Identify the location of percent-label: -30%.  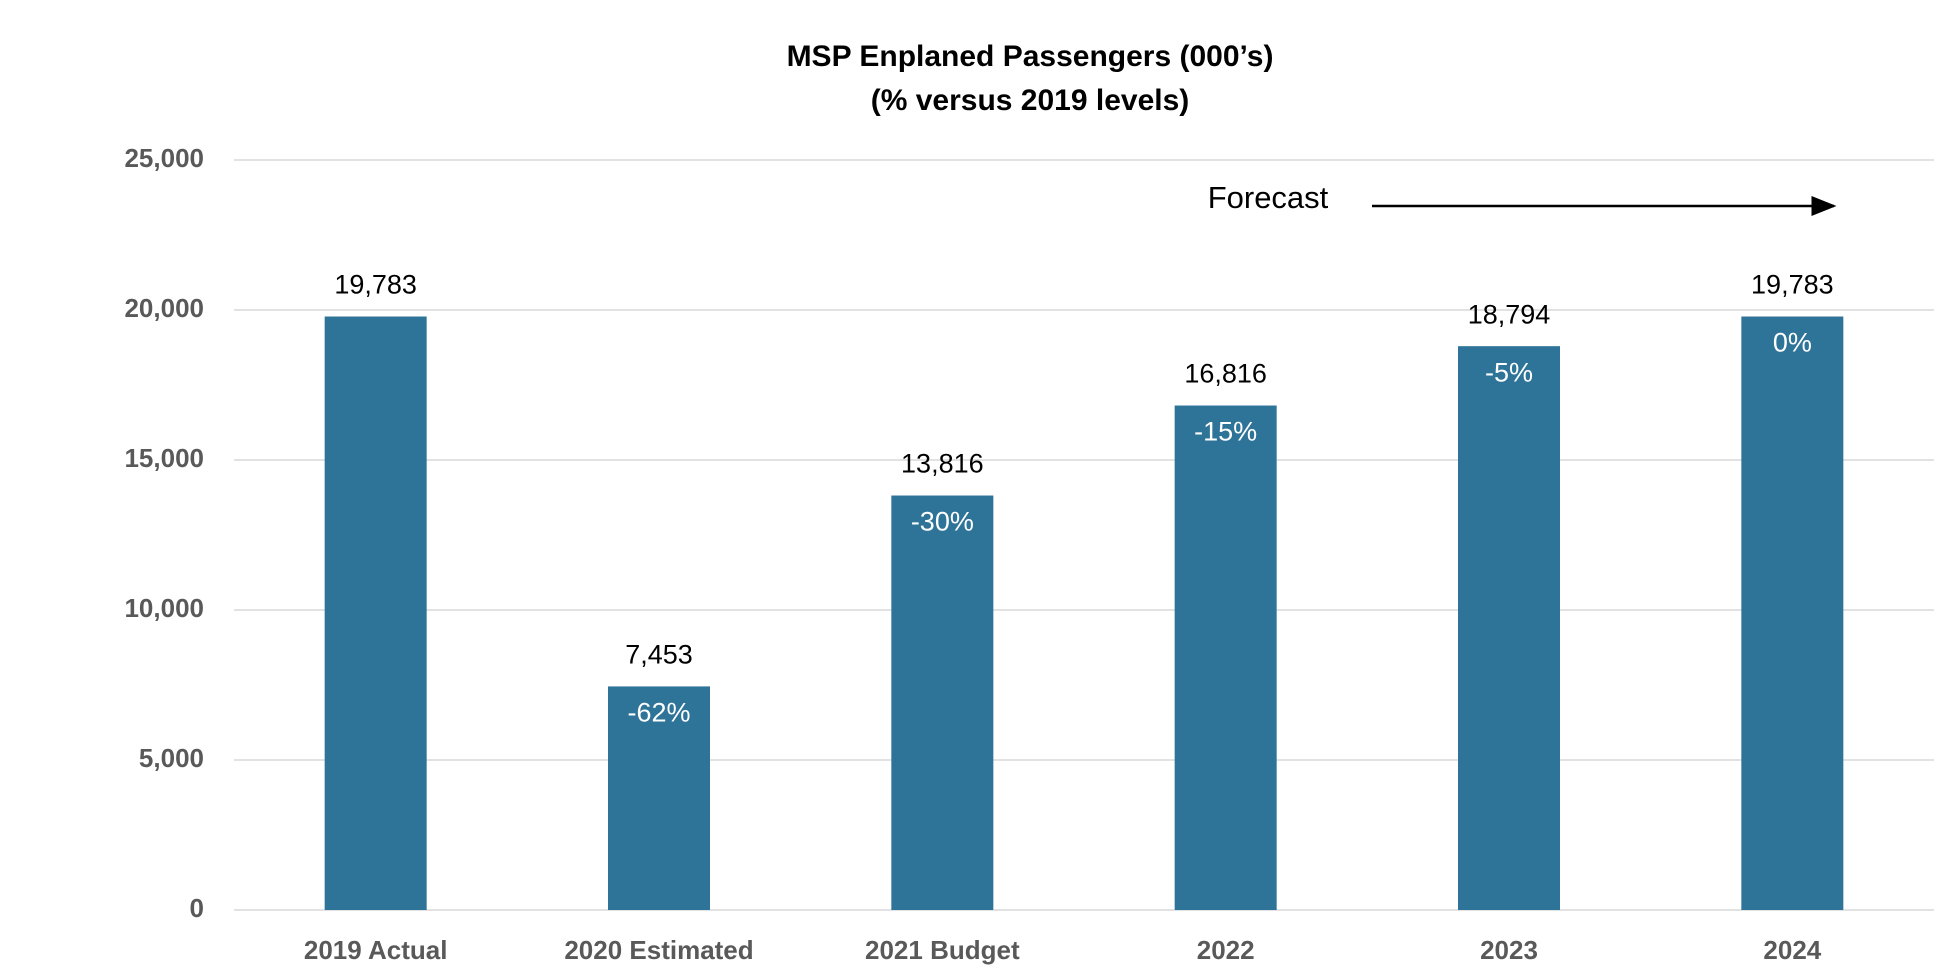
(942, 522).